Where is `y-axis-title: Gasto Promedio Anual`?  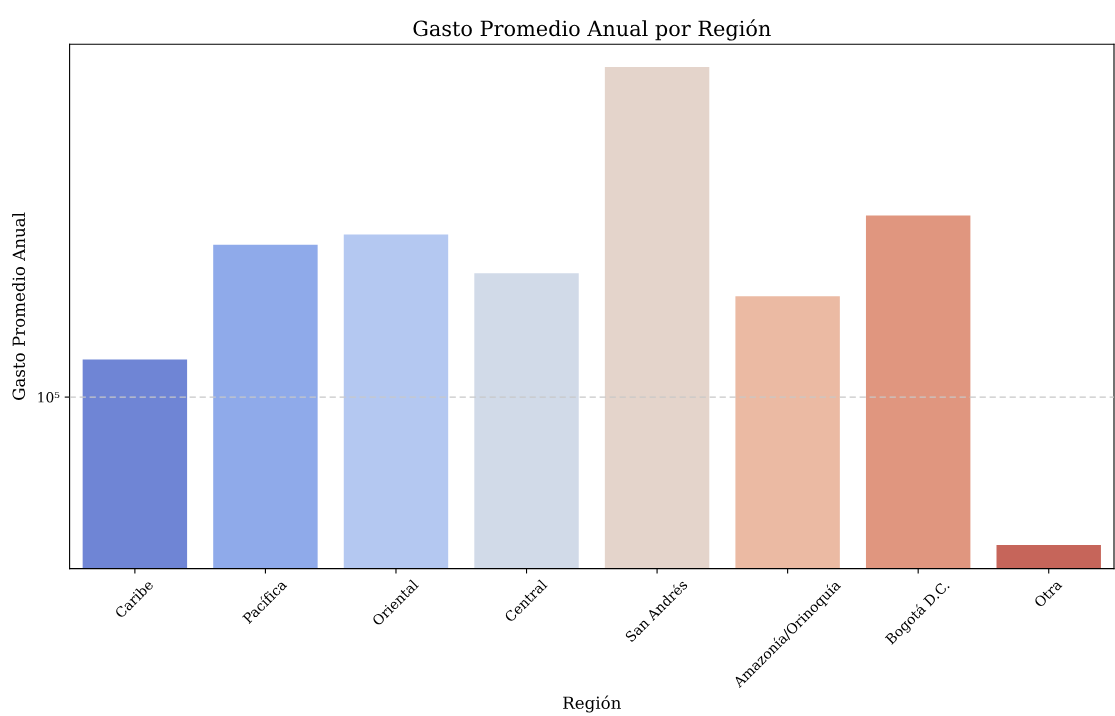 y-axis-title: Gasto Promedio Anual is located at coordinates (19, 306).